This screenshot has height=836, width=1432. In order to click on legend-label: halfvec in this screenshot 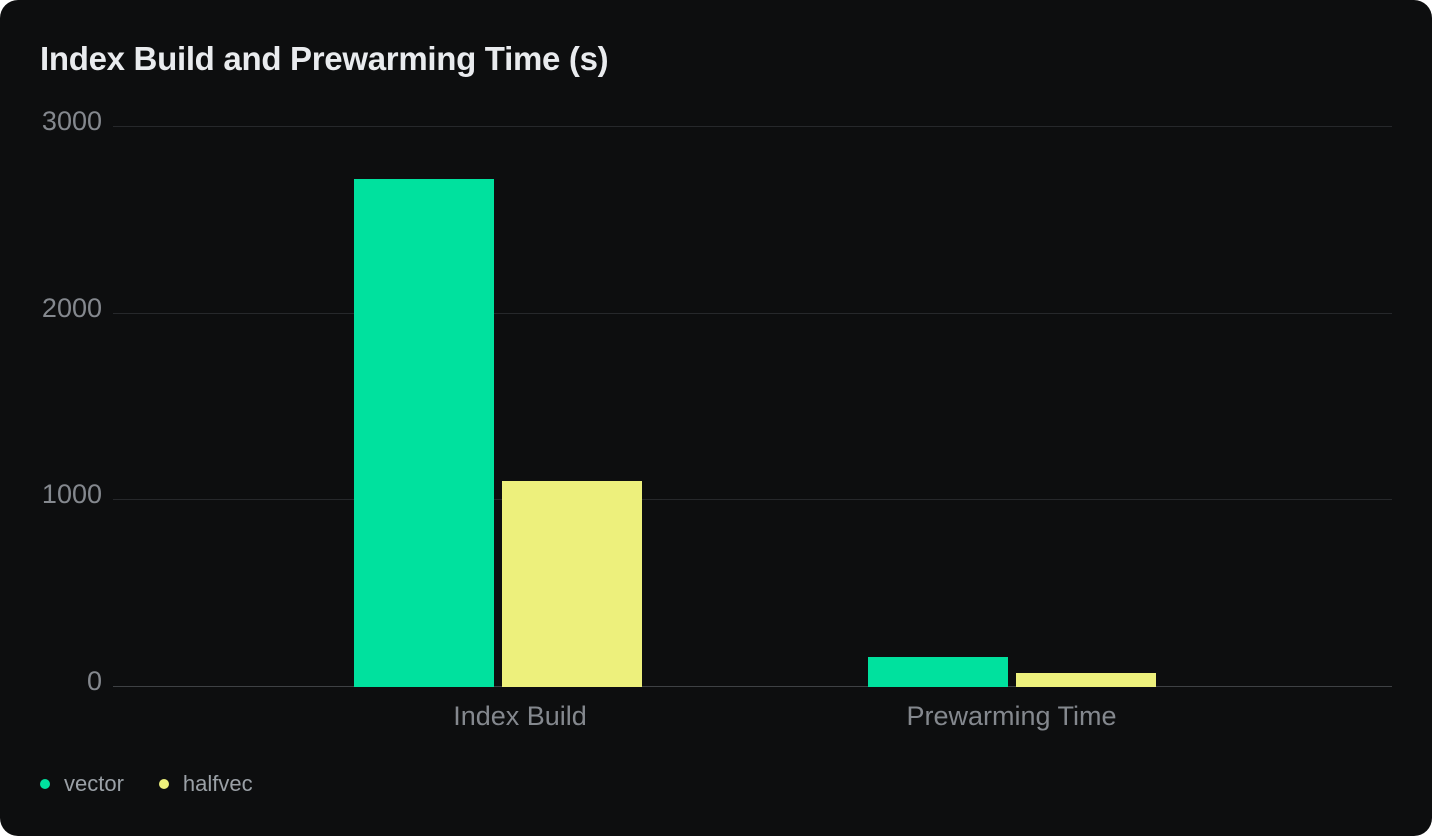, I will do `click(217, 783)`.